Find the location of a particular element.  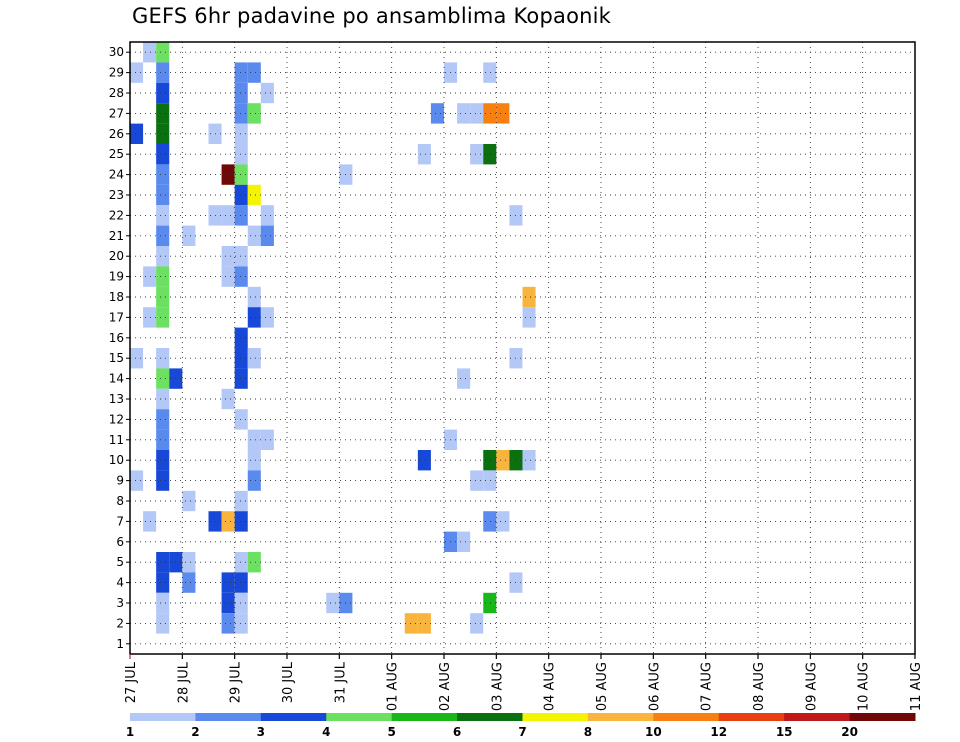

x-tick-label: 09 AUG is located at coordinates (811, 686).